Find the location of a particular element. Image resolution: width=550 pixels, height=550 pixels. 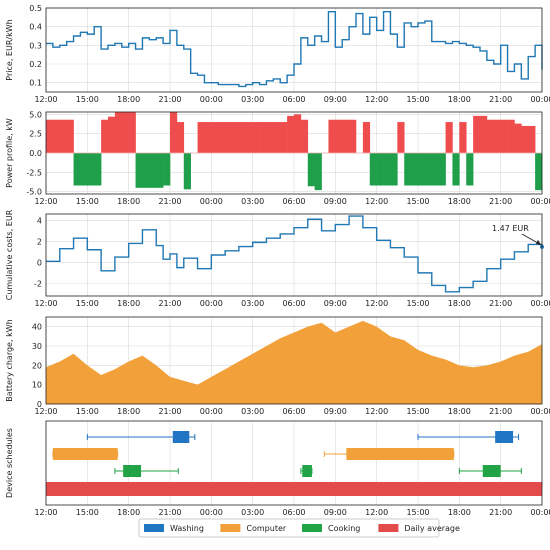

y-tick-label: 30 is located at coordinates (37, 346).